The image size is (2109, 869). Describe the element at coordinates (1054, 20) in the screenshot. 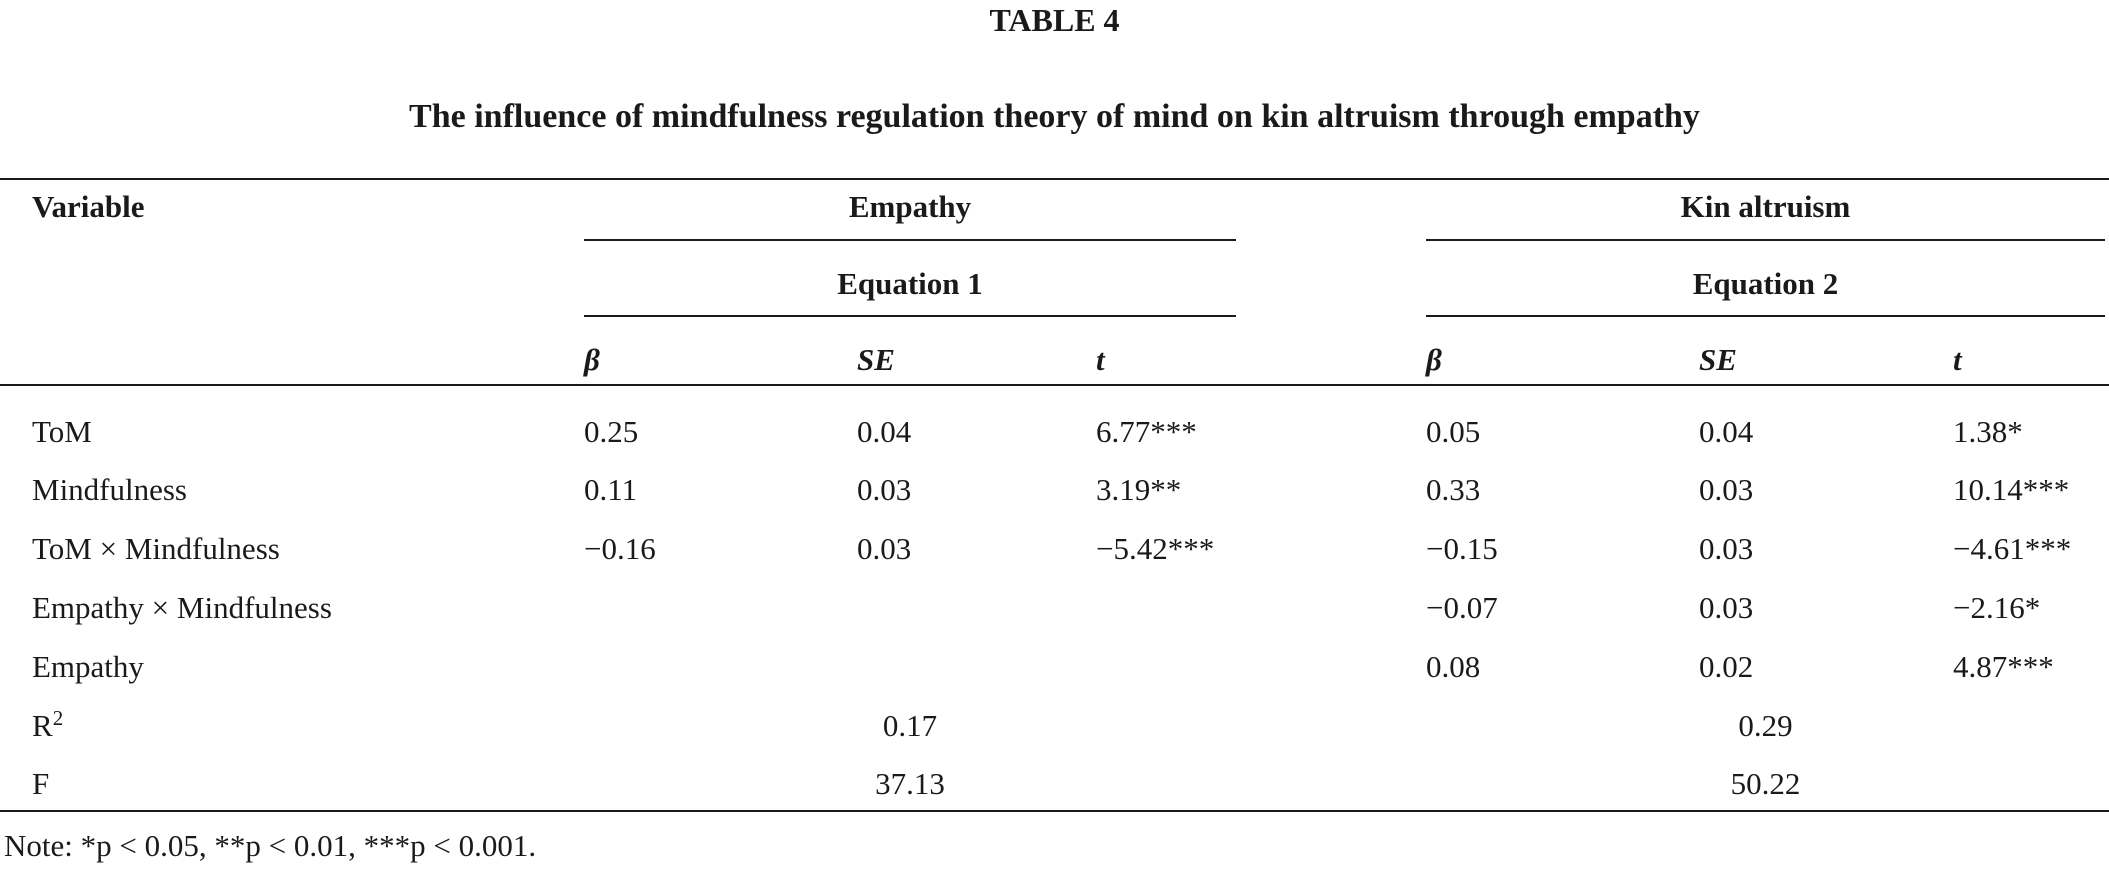

I see `table-label: TABLE 4` at that location.